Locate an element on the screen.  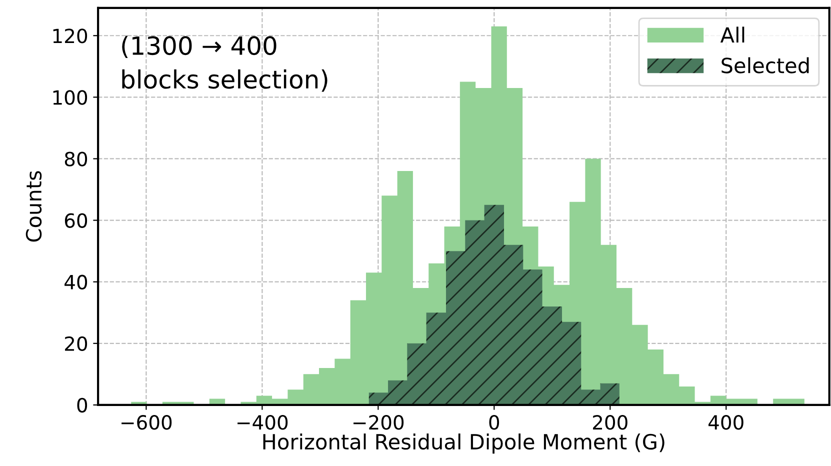
x-tick-label: −600 is located at coordinates (147, 422).